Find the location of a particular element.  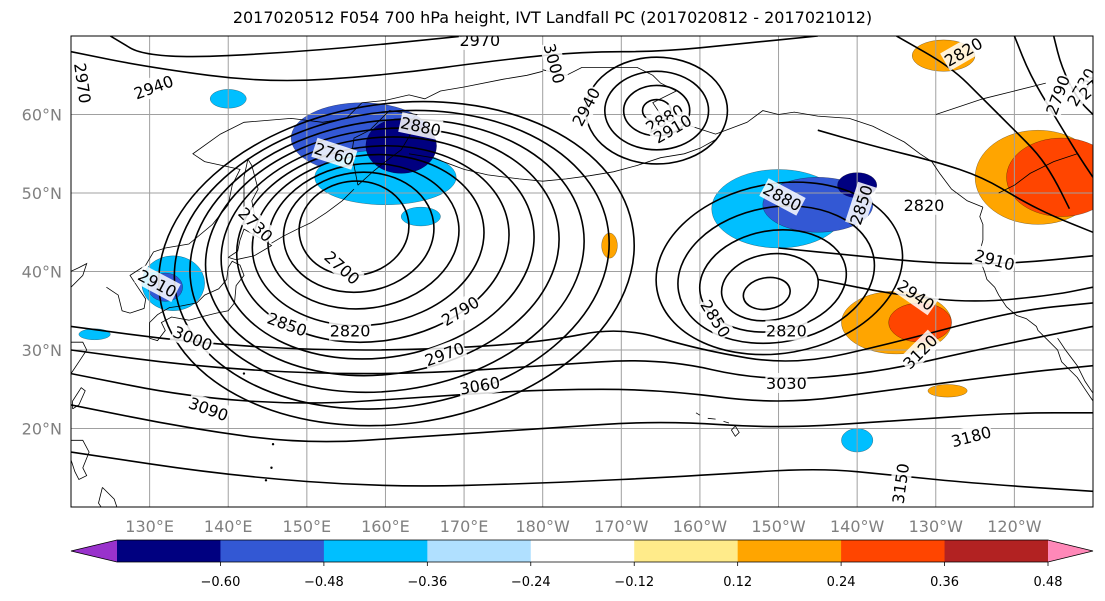

latitude-tick-label: 40°N is located at coordinates (42, 272).